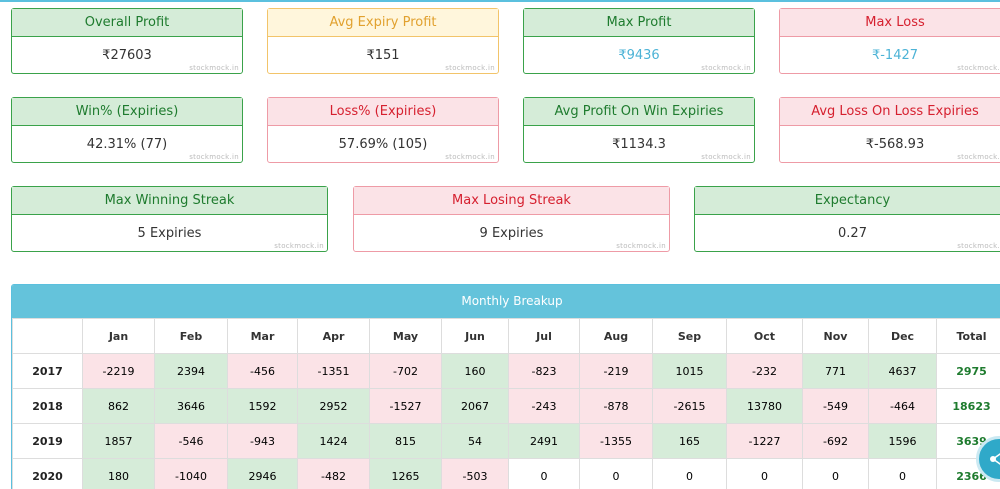 The height and width of the screenshot is (489, 1000). I want to click on card-value: ₹-1427, so click(895, 55).